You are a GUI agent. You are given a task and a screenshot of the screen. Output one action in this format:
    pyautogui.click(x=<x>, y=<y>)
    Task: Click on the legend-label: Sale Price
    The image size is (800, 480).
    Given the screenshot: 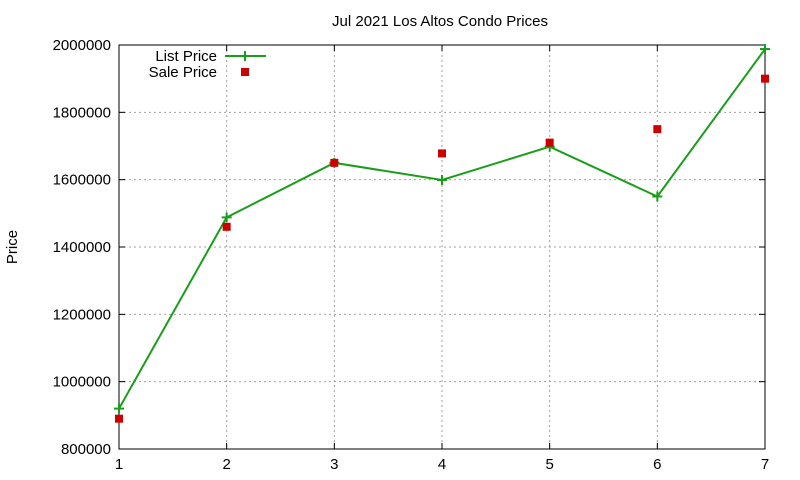 What is the action you would take?
    pyautogui.click(x=183, y=72)
    